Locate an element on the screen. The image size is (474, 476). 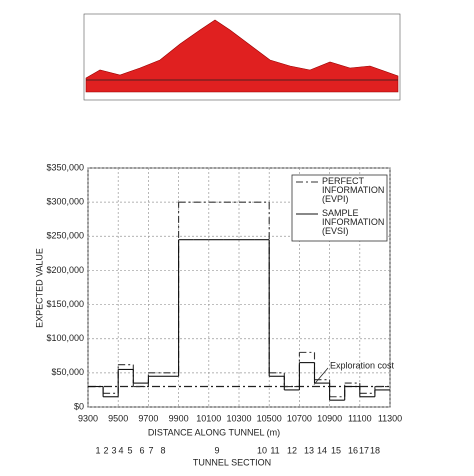
y-tick-label: $150,000 is located at coordinates (65, 304).